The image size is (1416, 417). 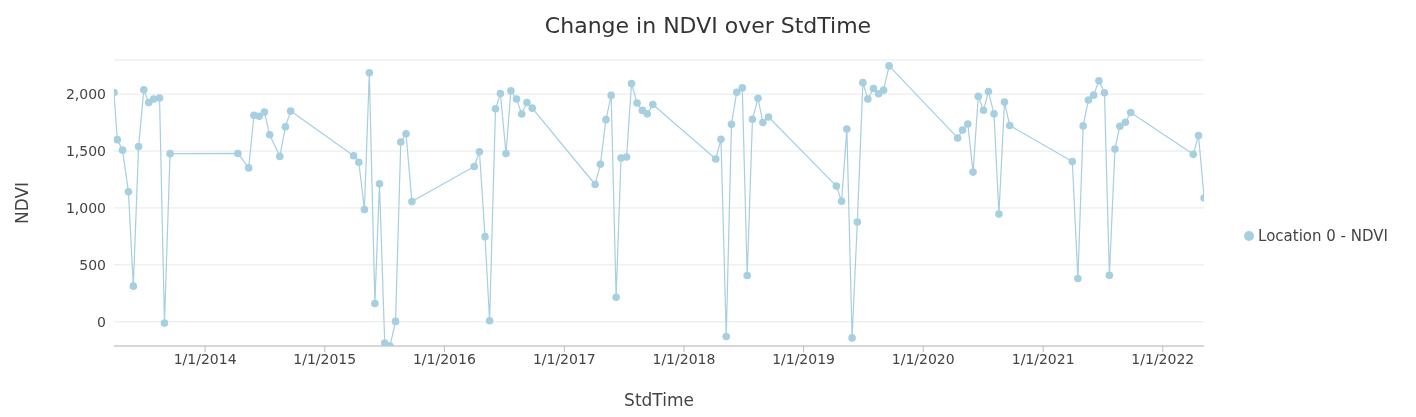 What do you see at coordinates (923, 358) in the screenshot?
I see `x-tick-label: 1/1/2020` at bounding box center [923, 358].